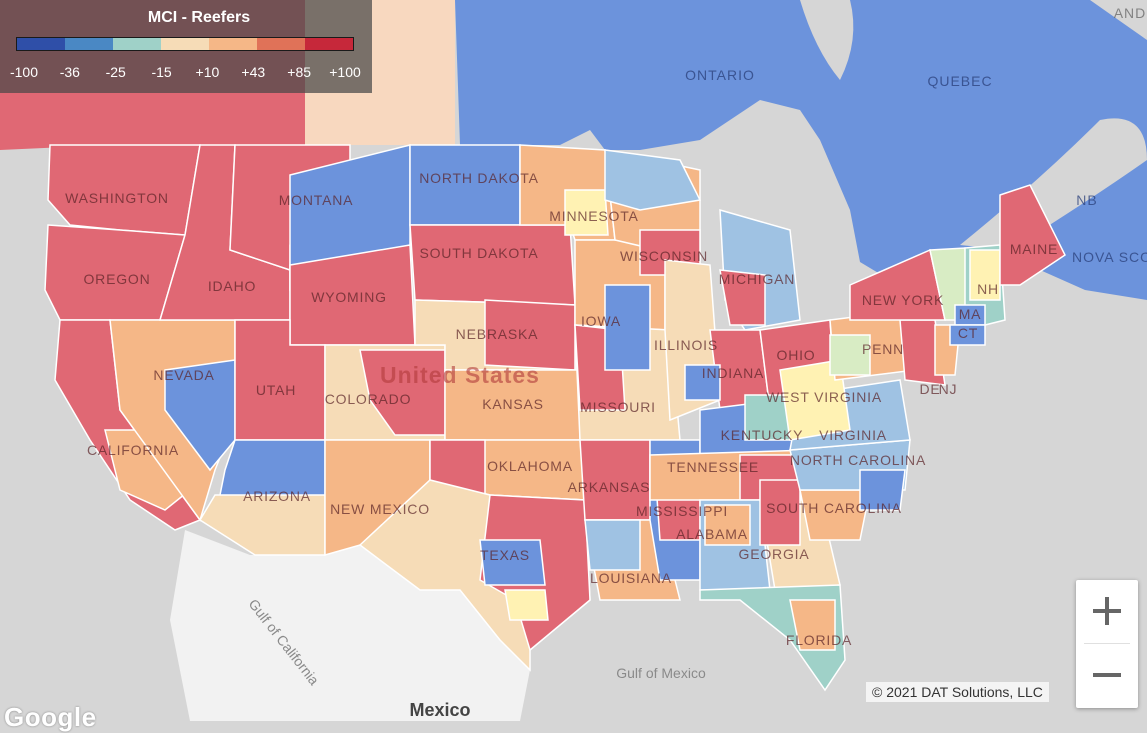 The height and width of the screenshot is (733, 1147). Describe the element at coordinates (812, 625) in the screenshot. I see `state-florida-south` at that location.